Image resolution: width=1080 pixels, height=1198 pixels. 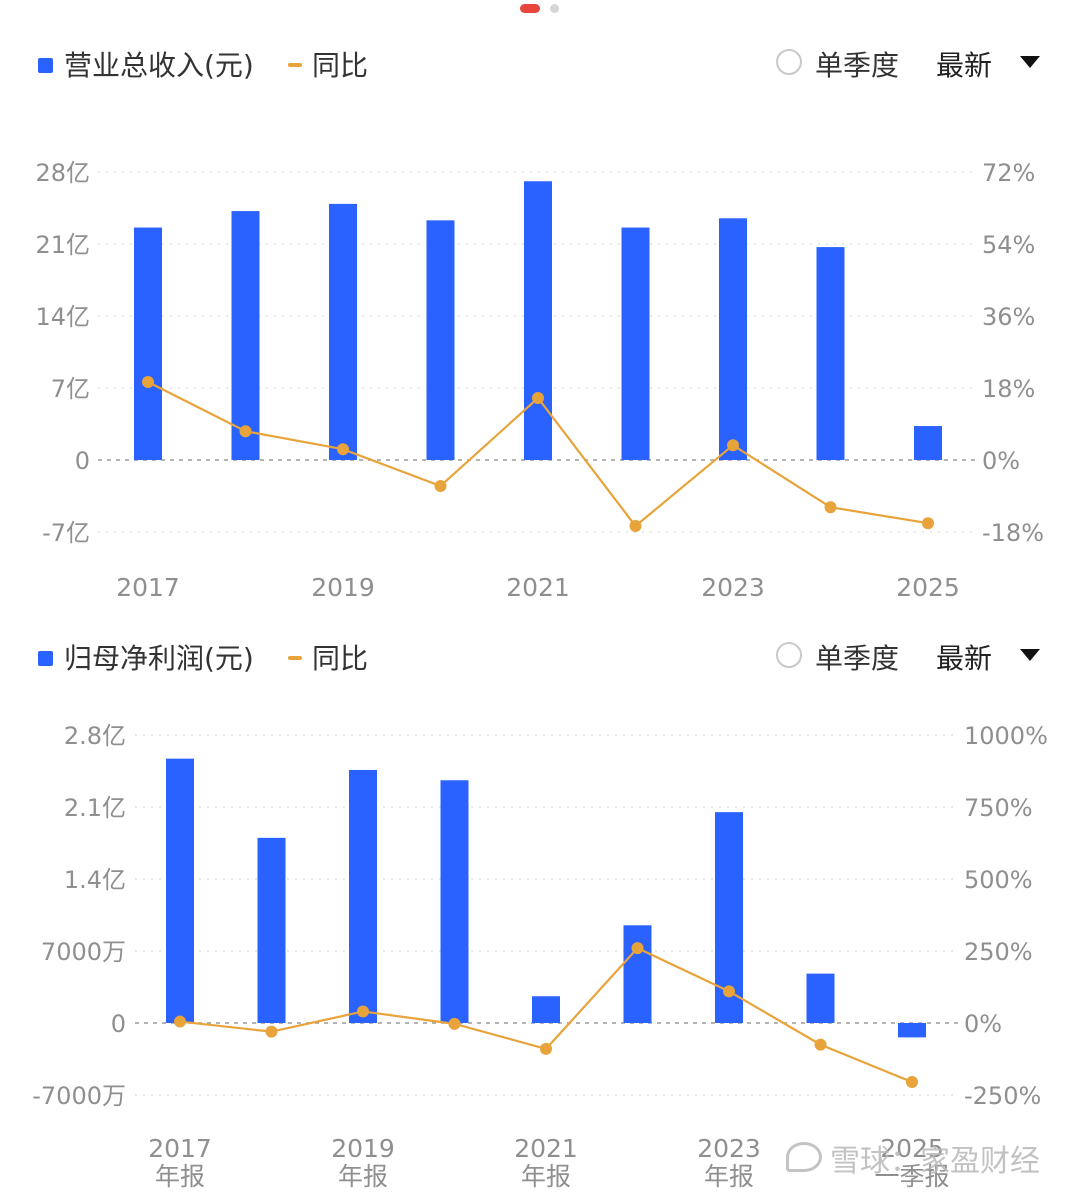 I want to click on page-dot-inactive, so click(x=554, y=8).